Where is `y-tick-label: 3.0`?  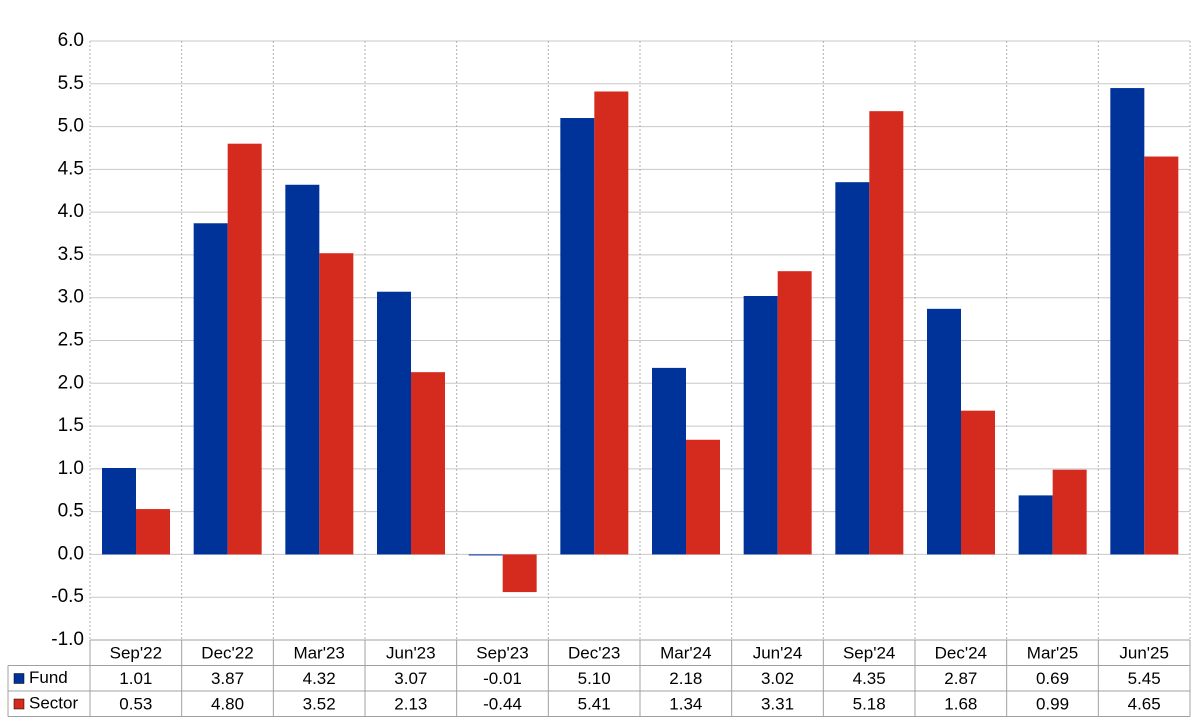 y-tick-label: 3.0 is located at coordinates (71, 297).